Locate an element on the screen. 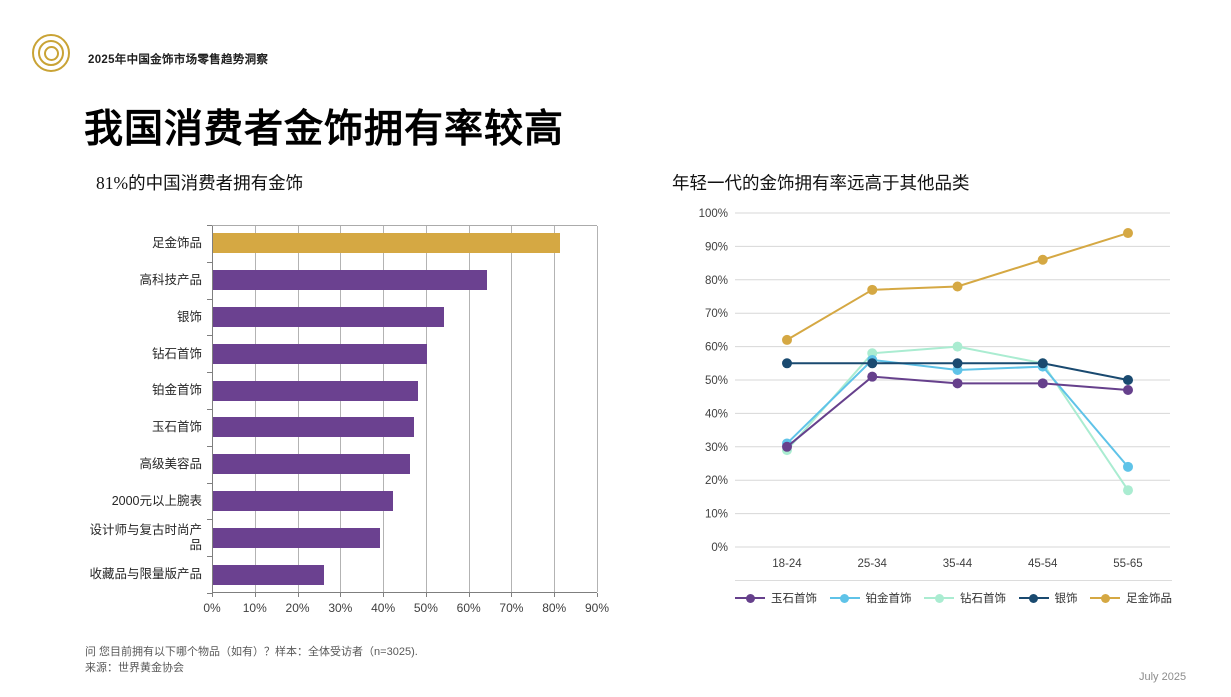  x-tick-label: 18-24 is located at coordinates (787, 564).